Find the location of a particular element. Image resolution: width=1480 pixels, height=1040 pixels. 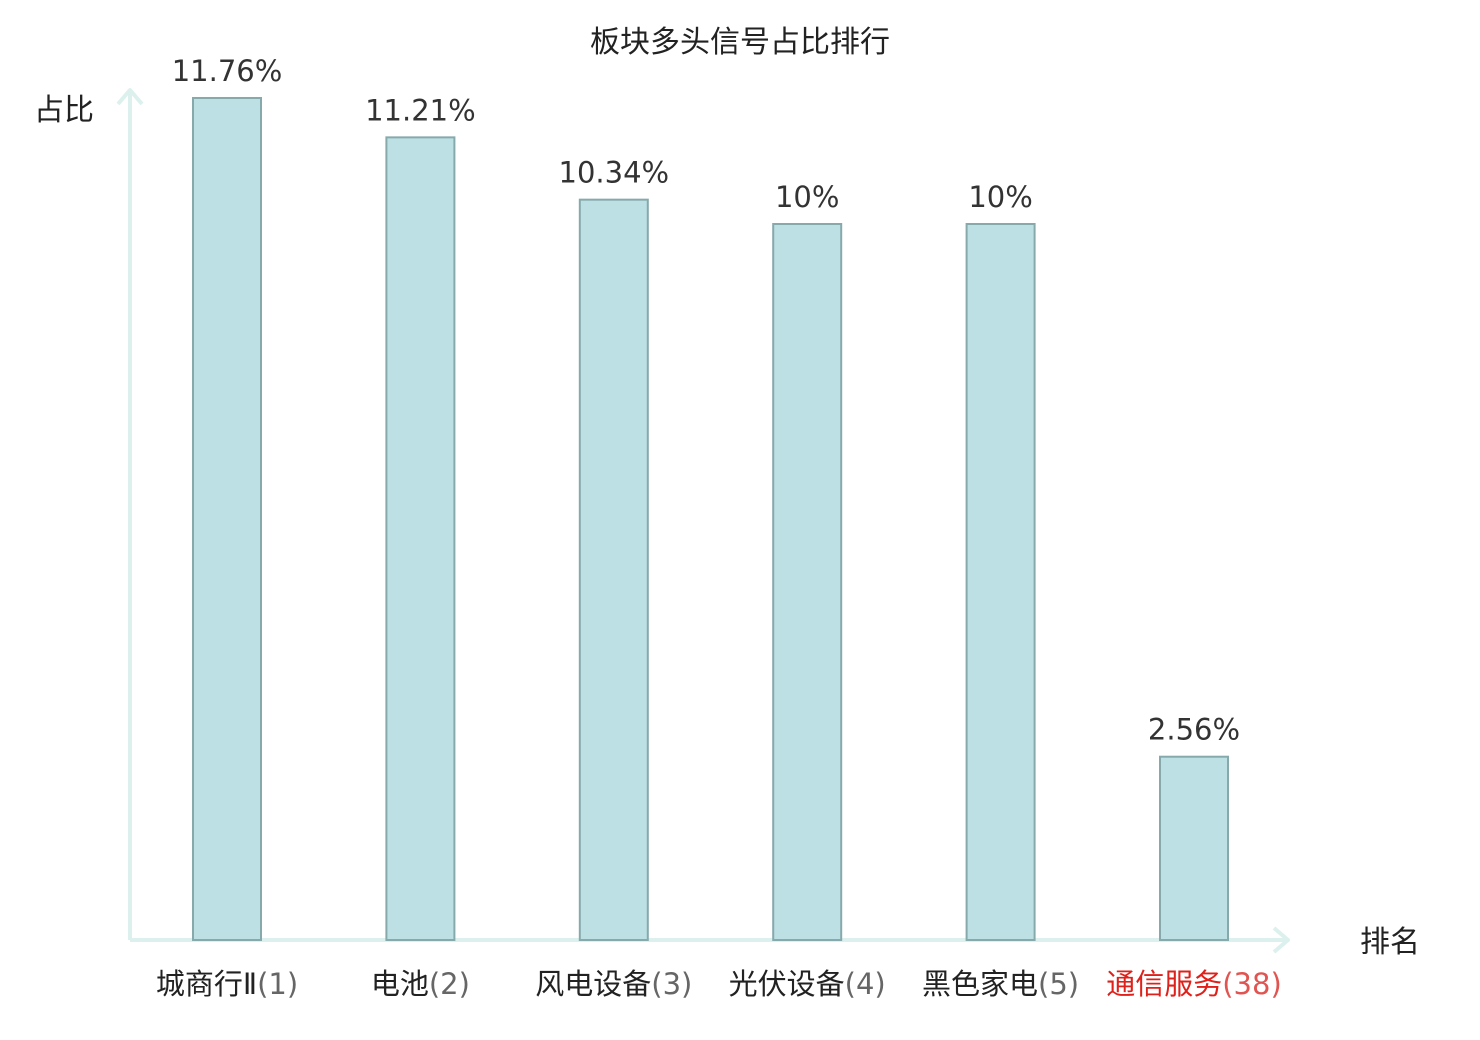

y-axis-title: 占比 is located at coordinates (64, 110).